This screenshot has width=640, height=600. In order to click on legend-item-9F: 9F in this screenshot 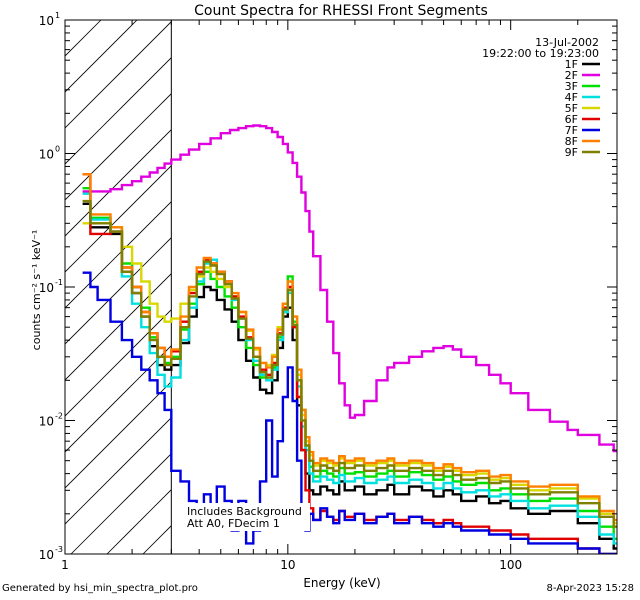, I will do `click(582, 152)`.